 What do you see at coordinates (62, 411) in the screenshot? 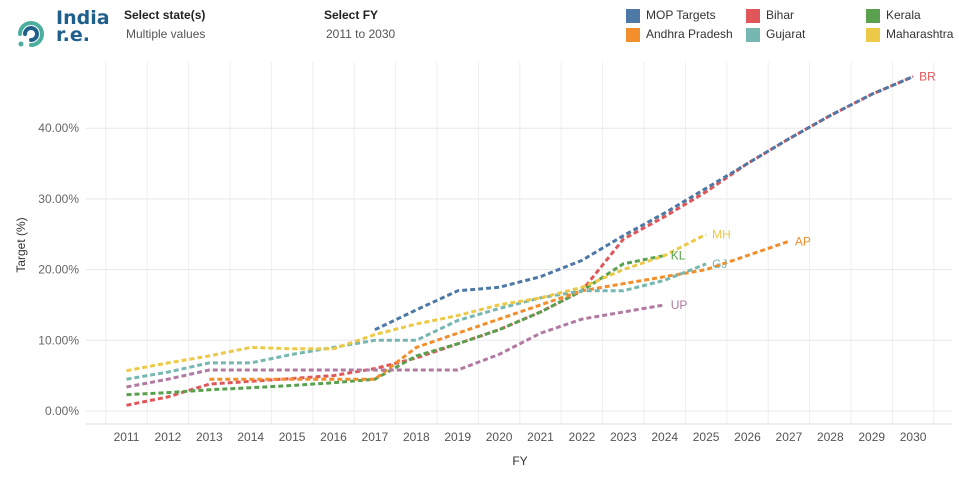
I see `y-tick-label: 0.00%` at bounding box center [62, 411].